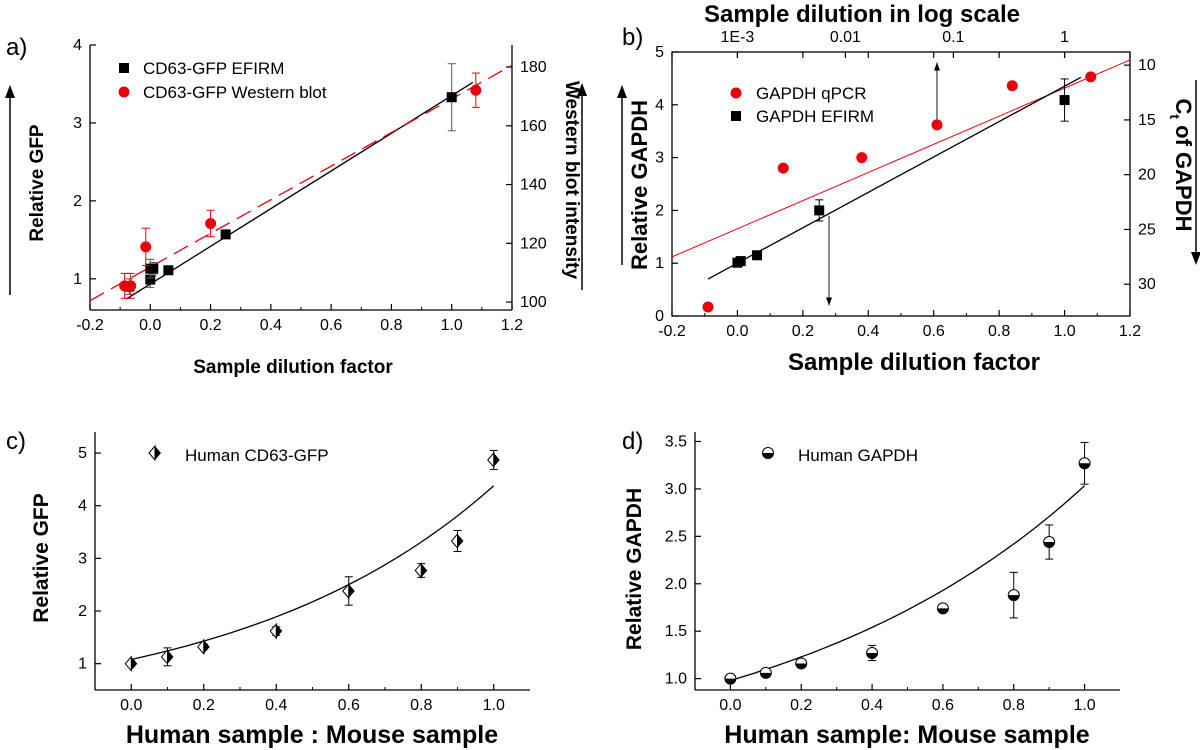 The image size is (1200, 750). I want to click on chart-a-legend-efirm: CD63-GFP EFIRM, so click(213, 68).